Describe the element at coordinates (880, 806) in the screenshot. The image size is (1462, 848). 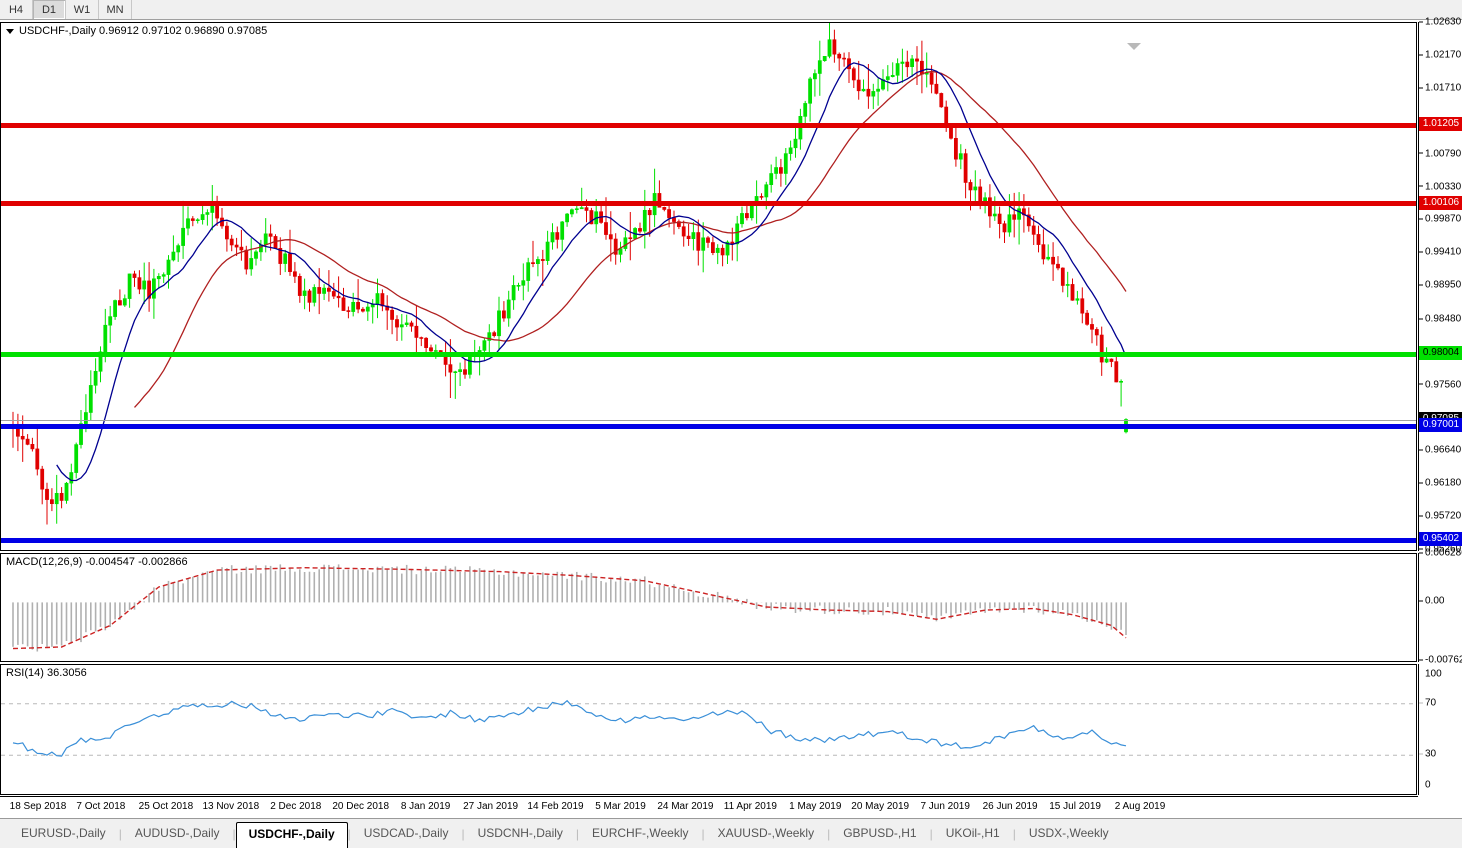
I see `date-axis-label: 20 May 2019` at that location.